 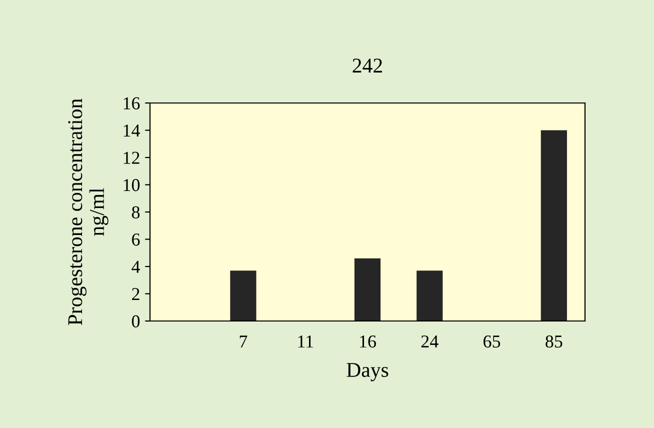 I want to click on y-tick-label: 14, so click(x=132, y=130).